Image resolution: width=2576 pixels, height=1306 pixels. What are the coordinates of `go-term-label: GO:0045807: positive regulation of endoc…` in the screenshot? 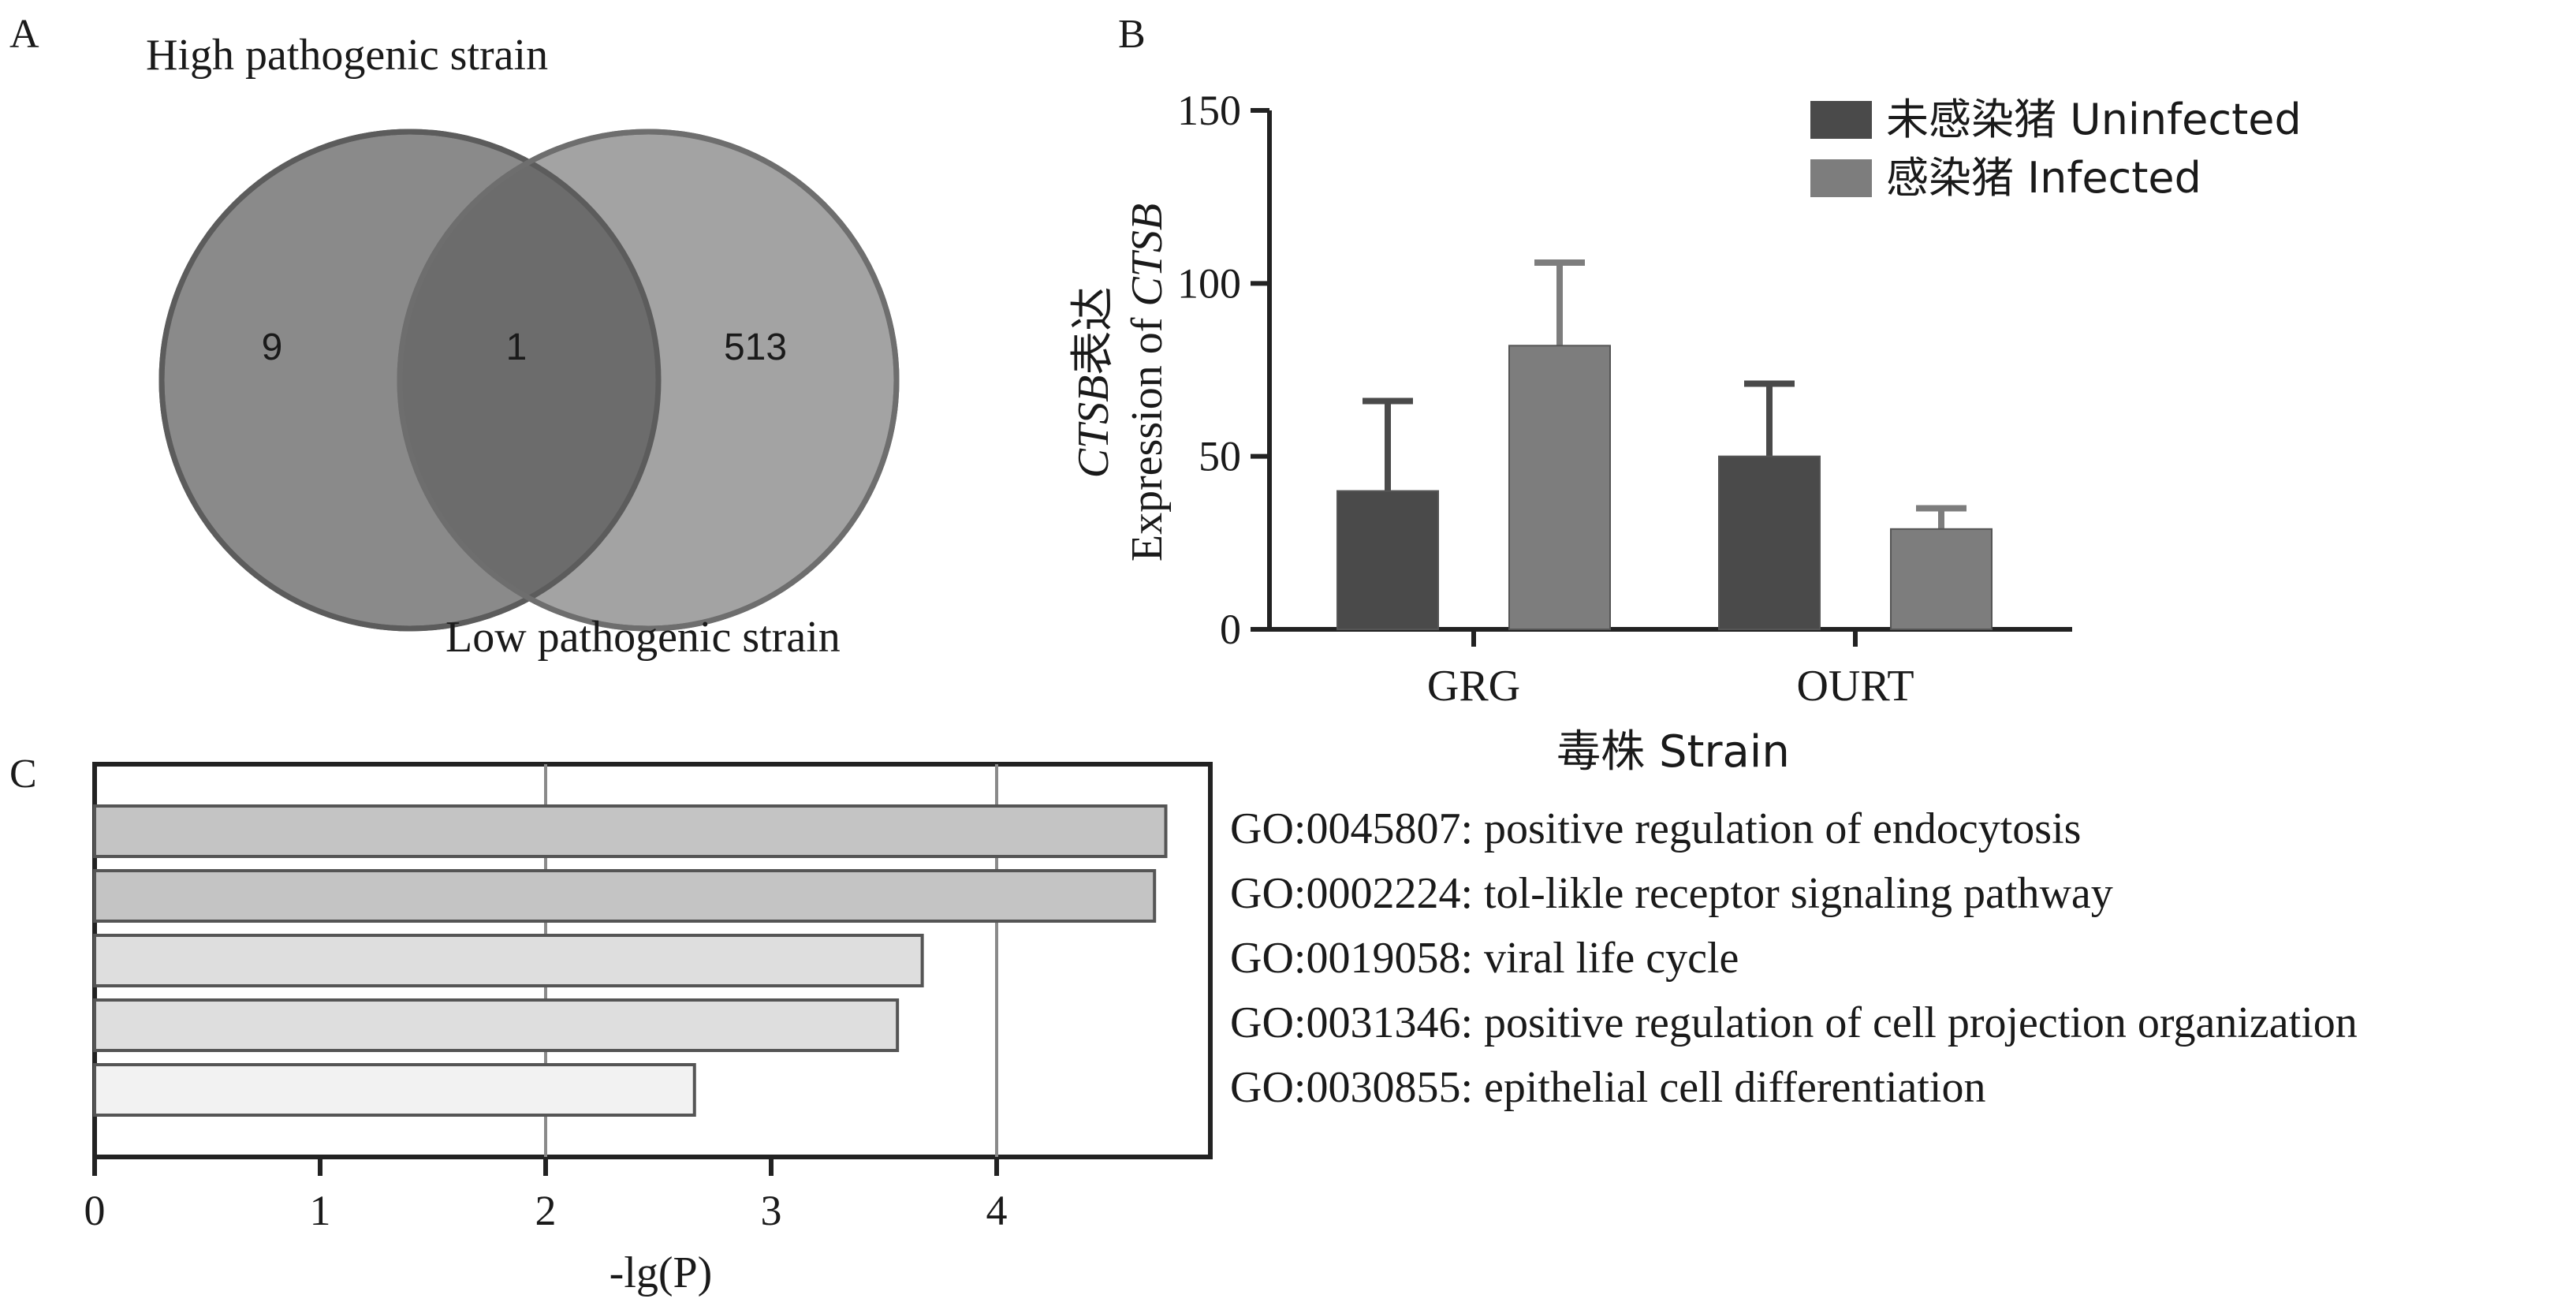 It's located at (1656, 828).